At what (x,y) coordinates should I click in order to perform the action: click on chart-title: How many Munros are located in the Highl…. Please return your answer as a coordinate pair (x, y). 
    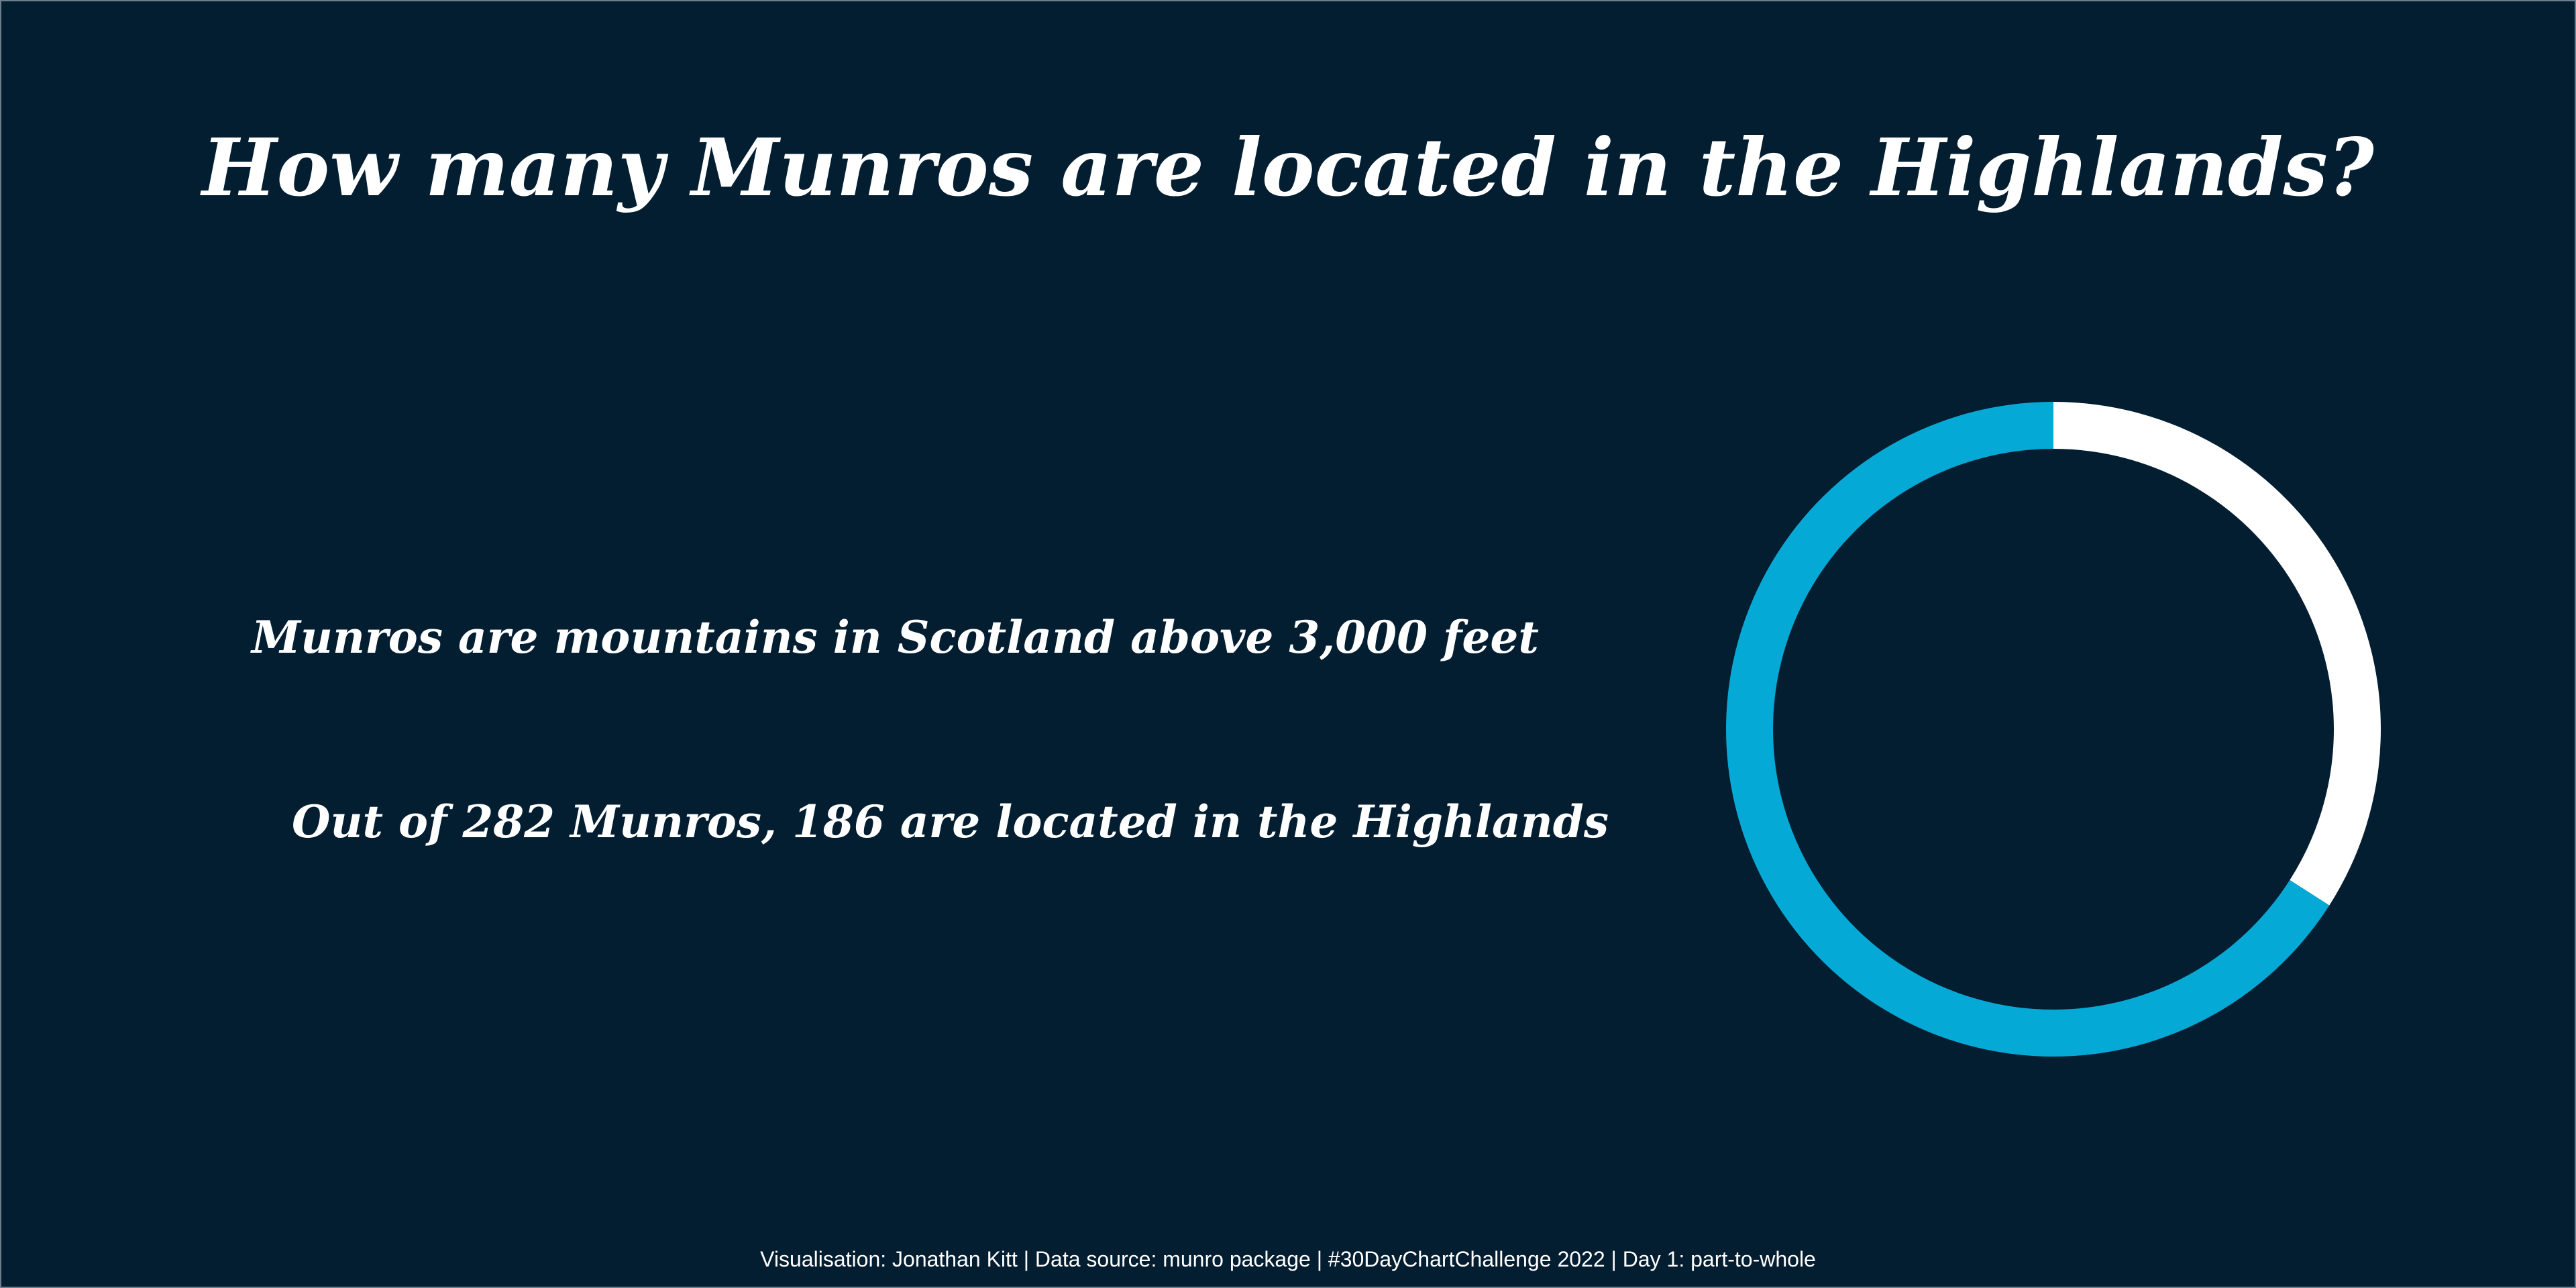
    Looking at the image, I should click on (1288, 167).